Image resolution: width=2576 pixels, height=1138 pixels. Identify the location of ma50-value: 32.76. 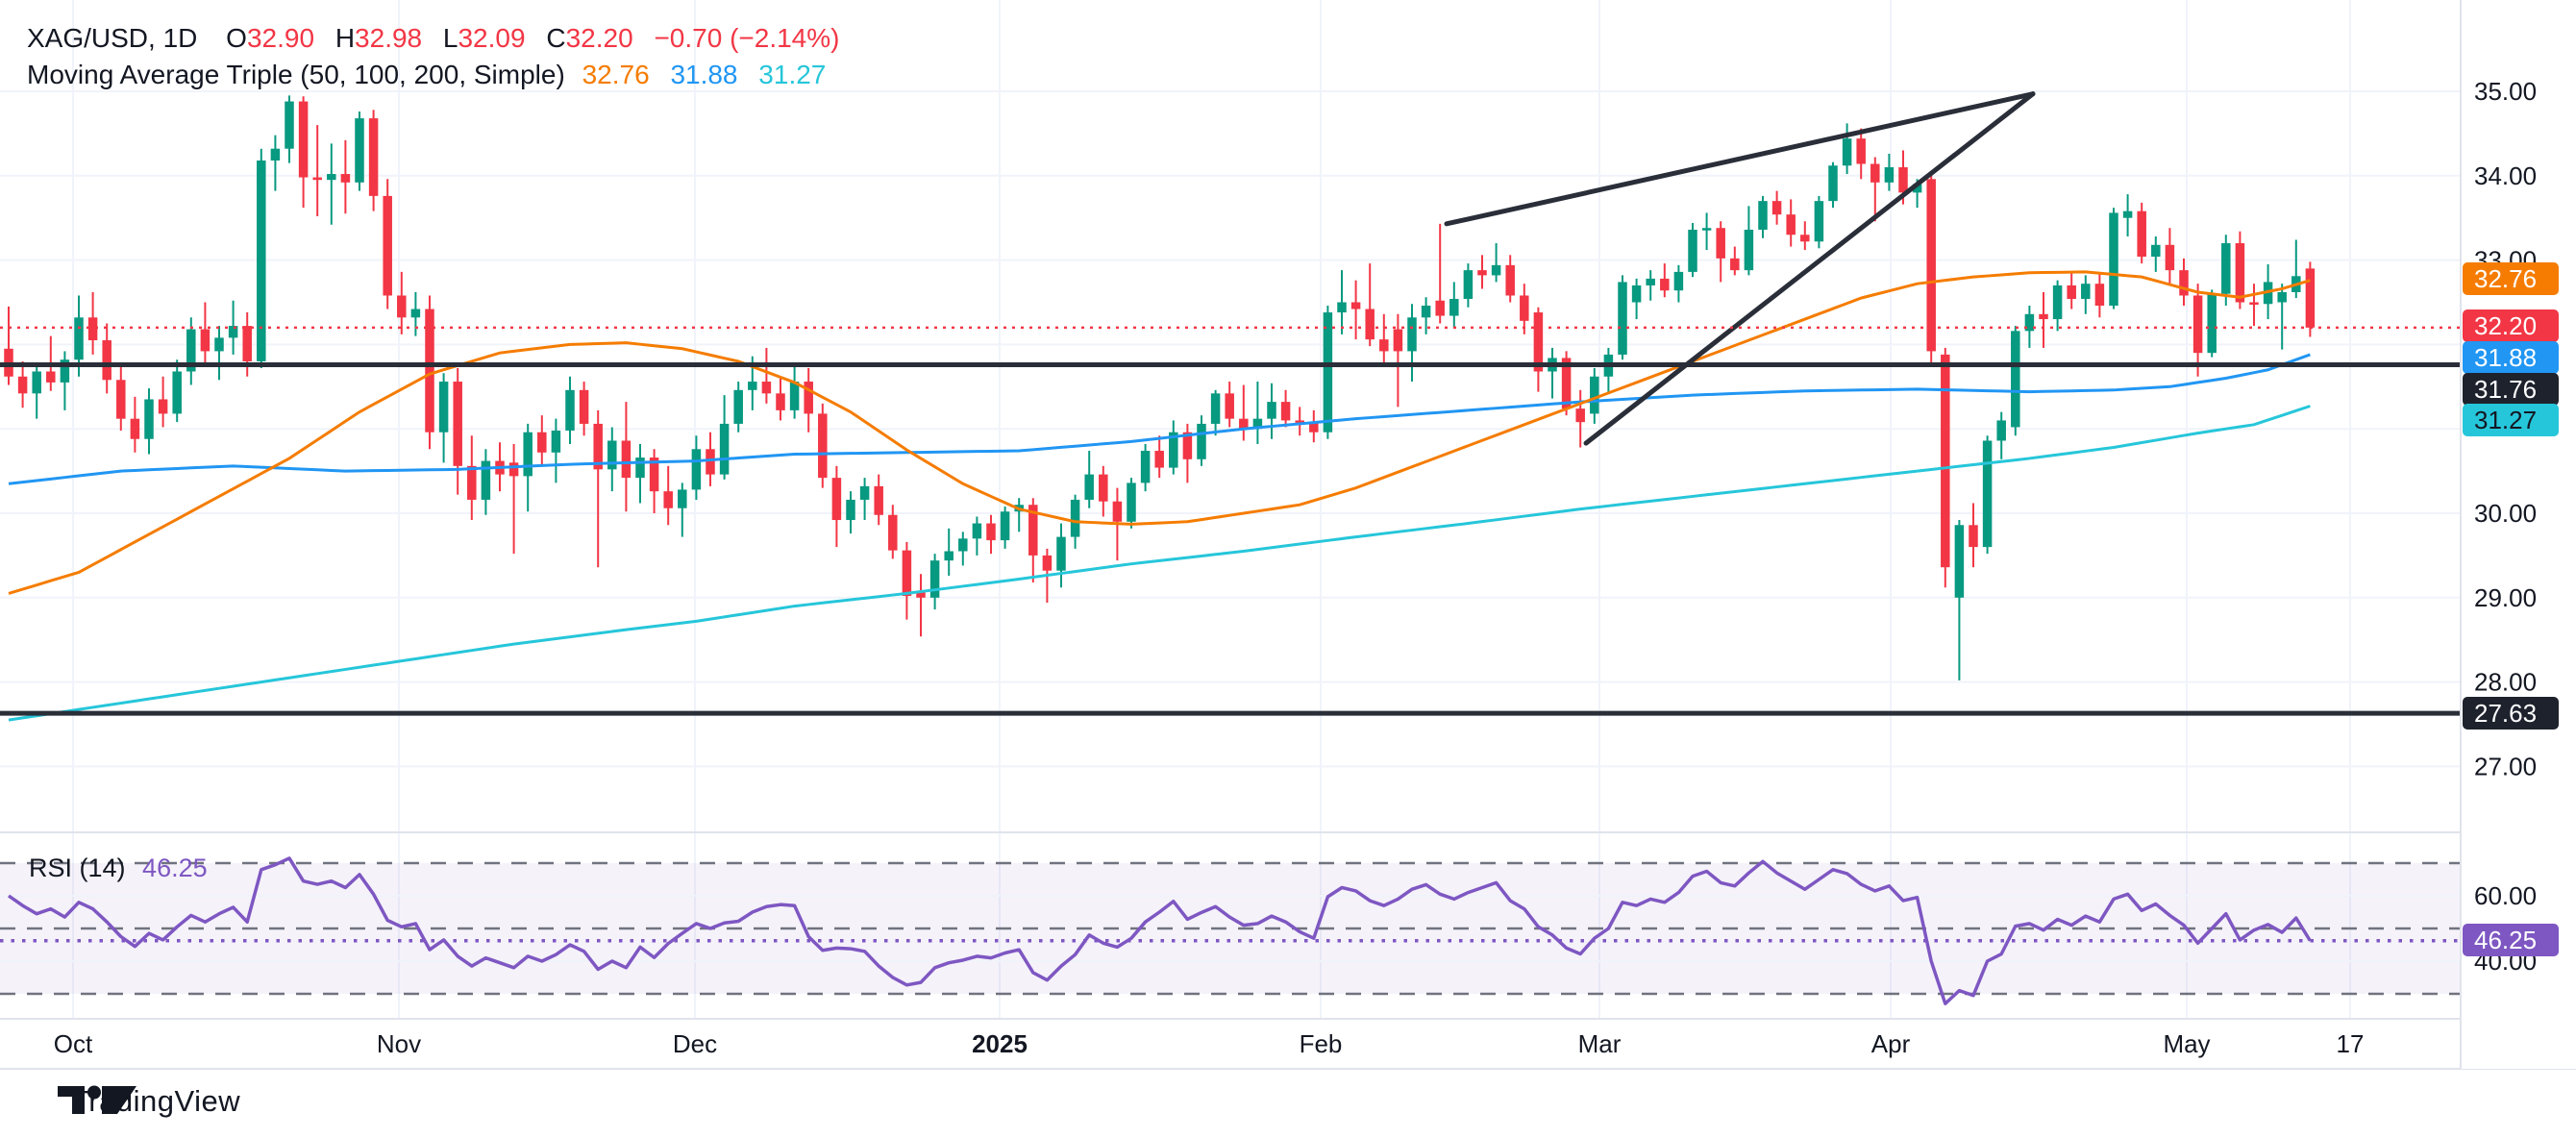
(616, 75).